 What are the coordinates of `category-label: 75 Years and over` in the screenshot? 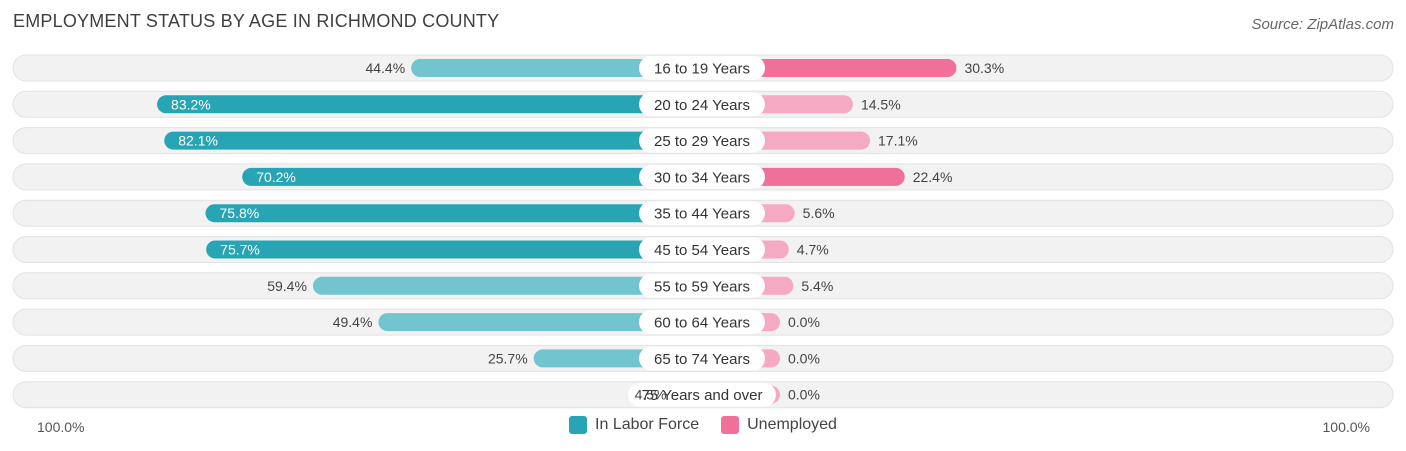 It's located at (702, 395).